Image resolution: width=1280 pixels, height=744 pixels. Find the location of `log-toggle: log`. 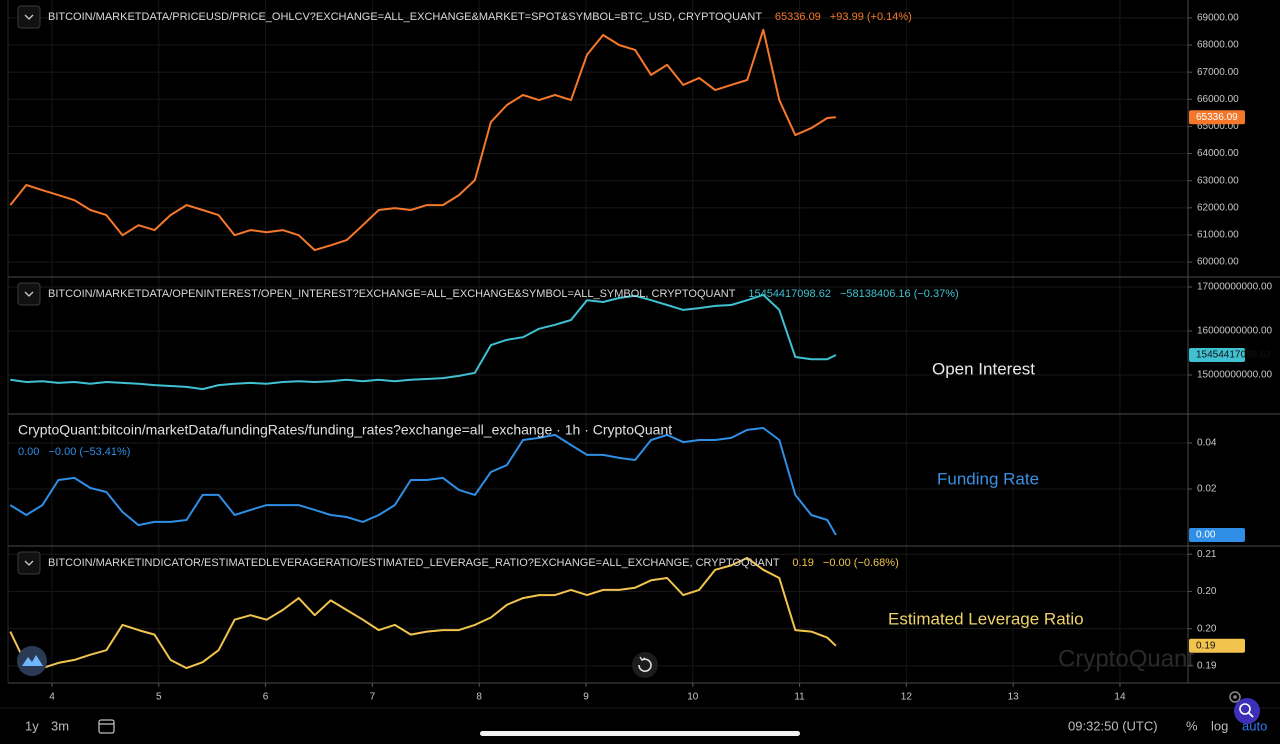

log-toggle: log is located at coordinates (1219, 725).